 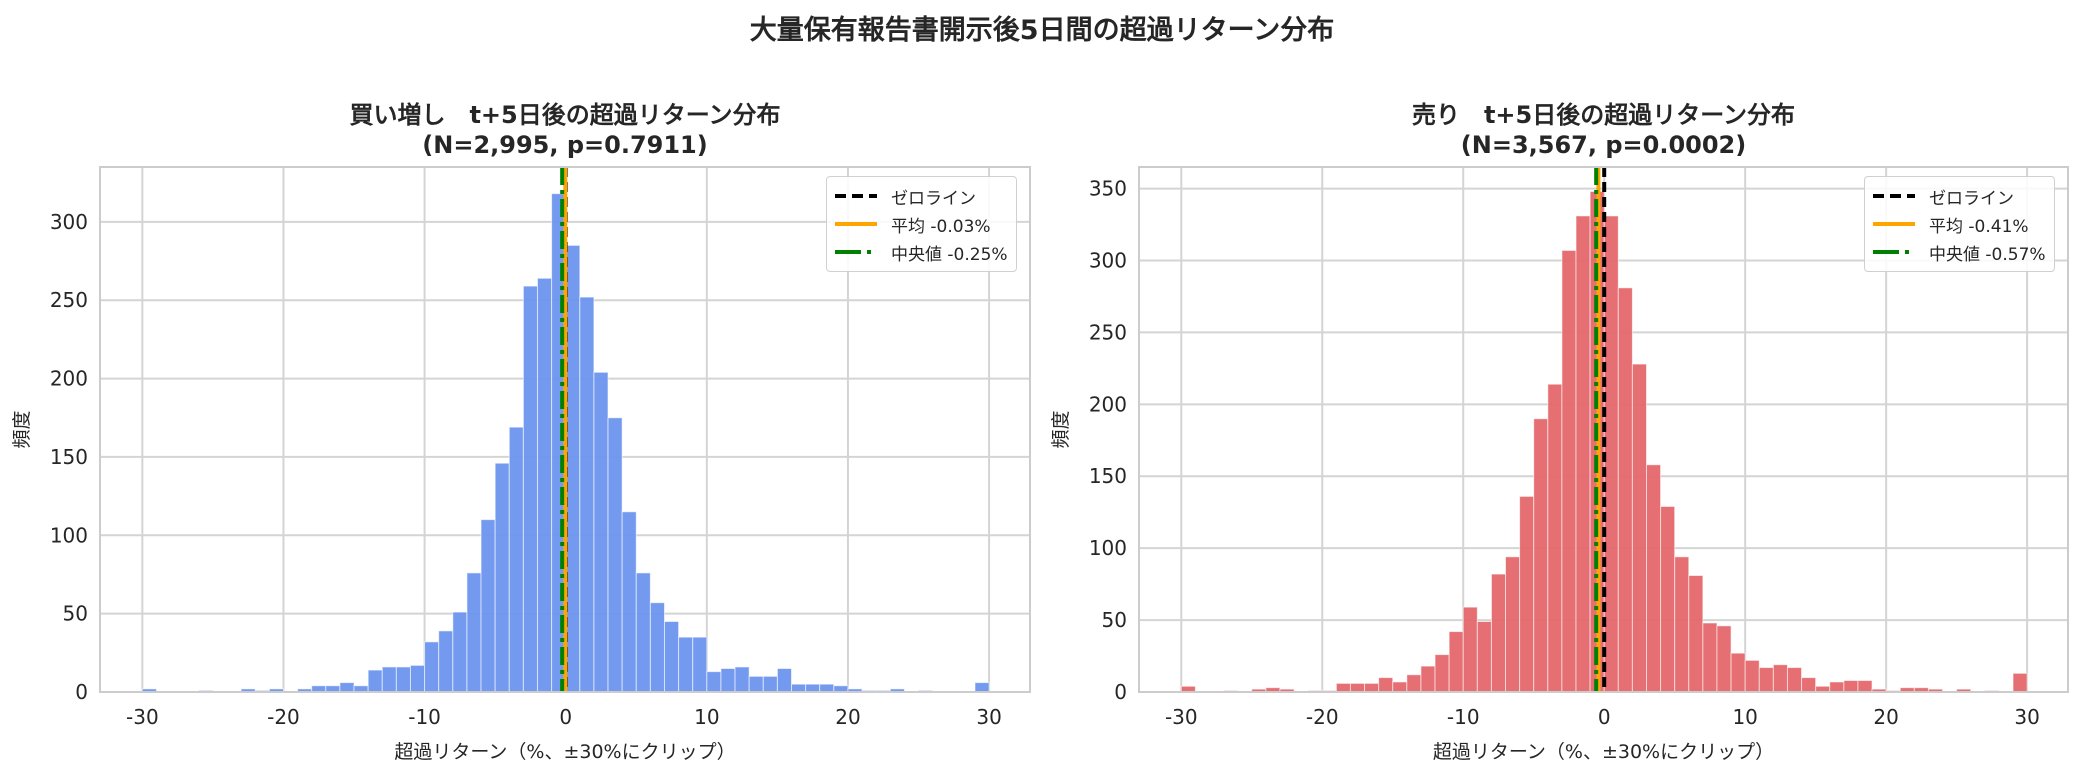 I want to click on chart-title-buy: 買い増し t+5日後の超過リターン分布 (N=2,995, p=0.7911), so click(x=565, y=130).